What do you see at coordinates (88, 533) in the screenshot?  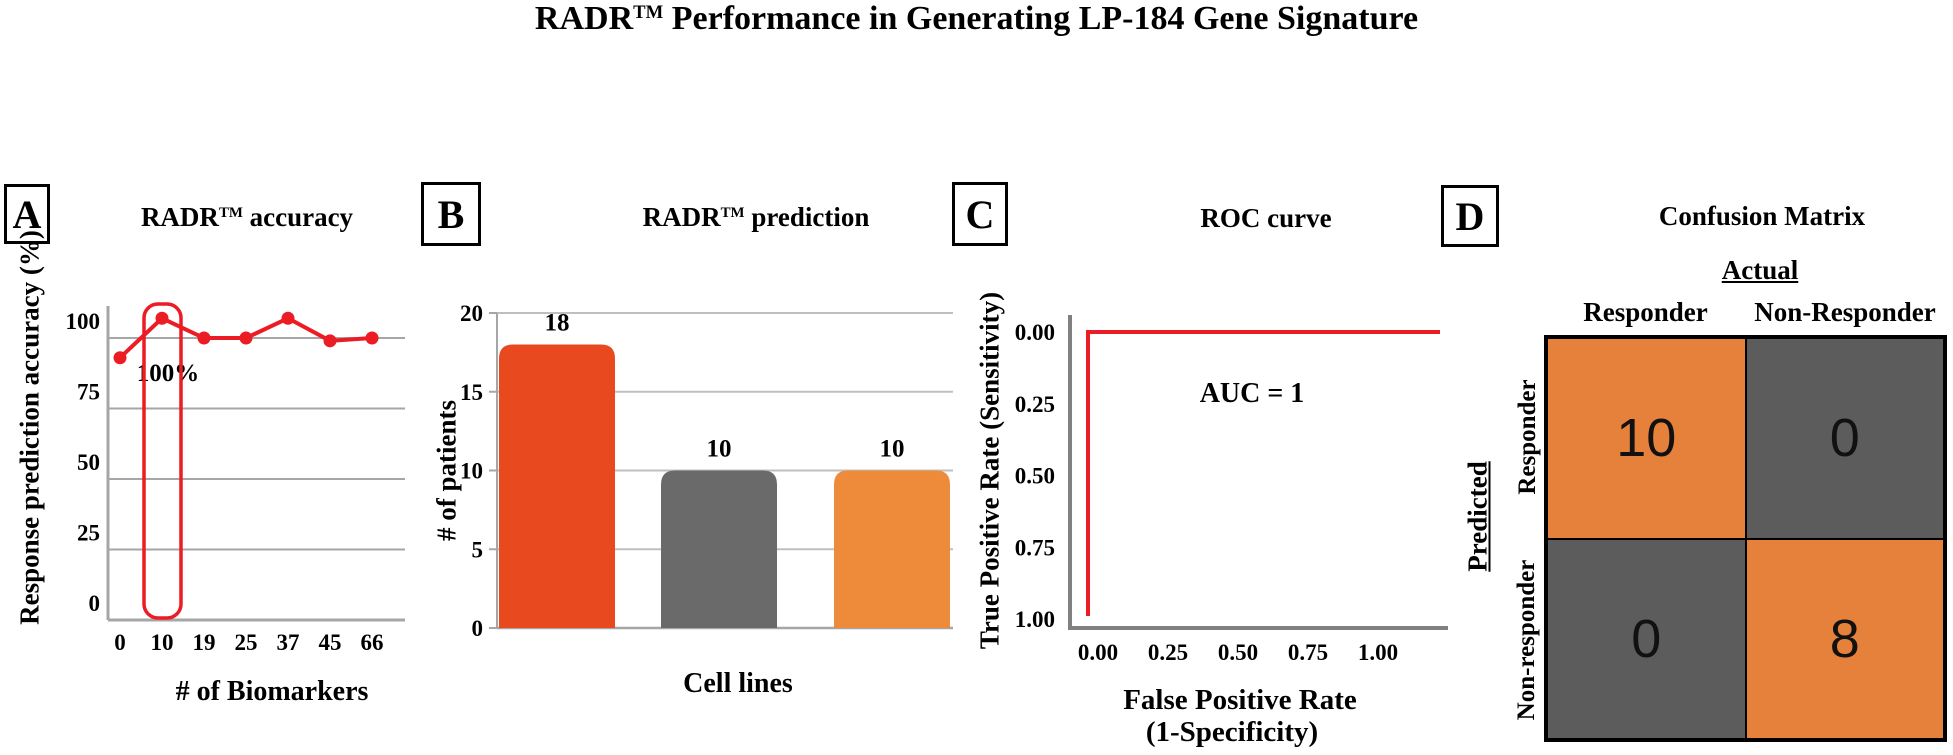 I see `panel-a-y-tick: 25` at bounding box center [88, 533].